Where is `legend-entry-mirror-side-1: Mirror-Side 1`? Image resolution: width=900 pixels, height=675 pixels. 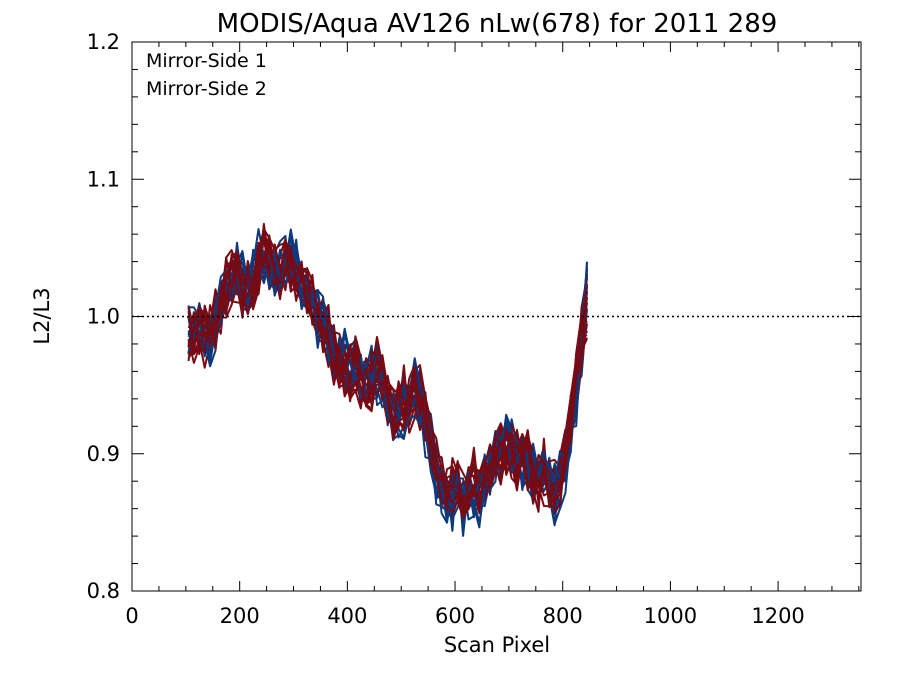
legend-entry-mirror-side-1: Mirror-Side 1 is located at coordinates (206, 61).